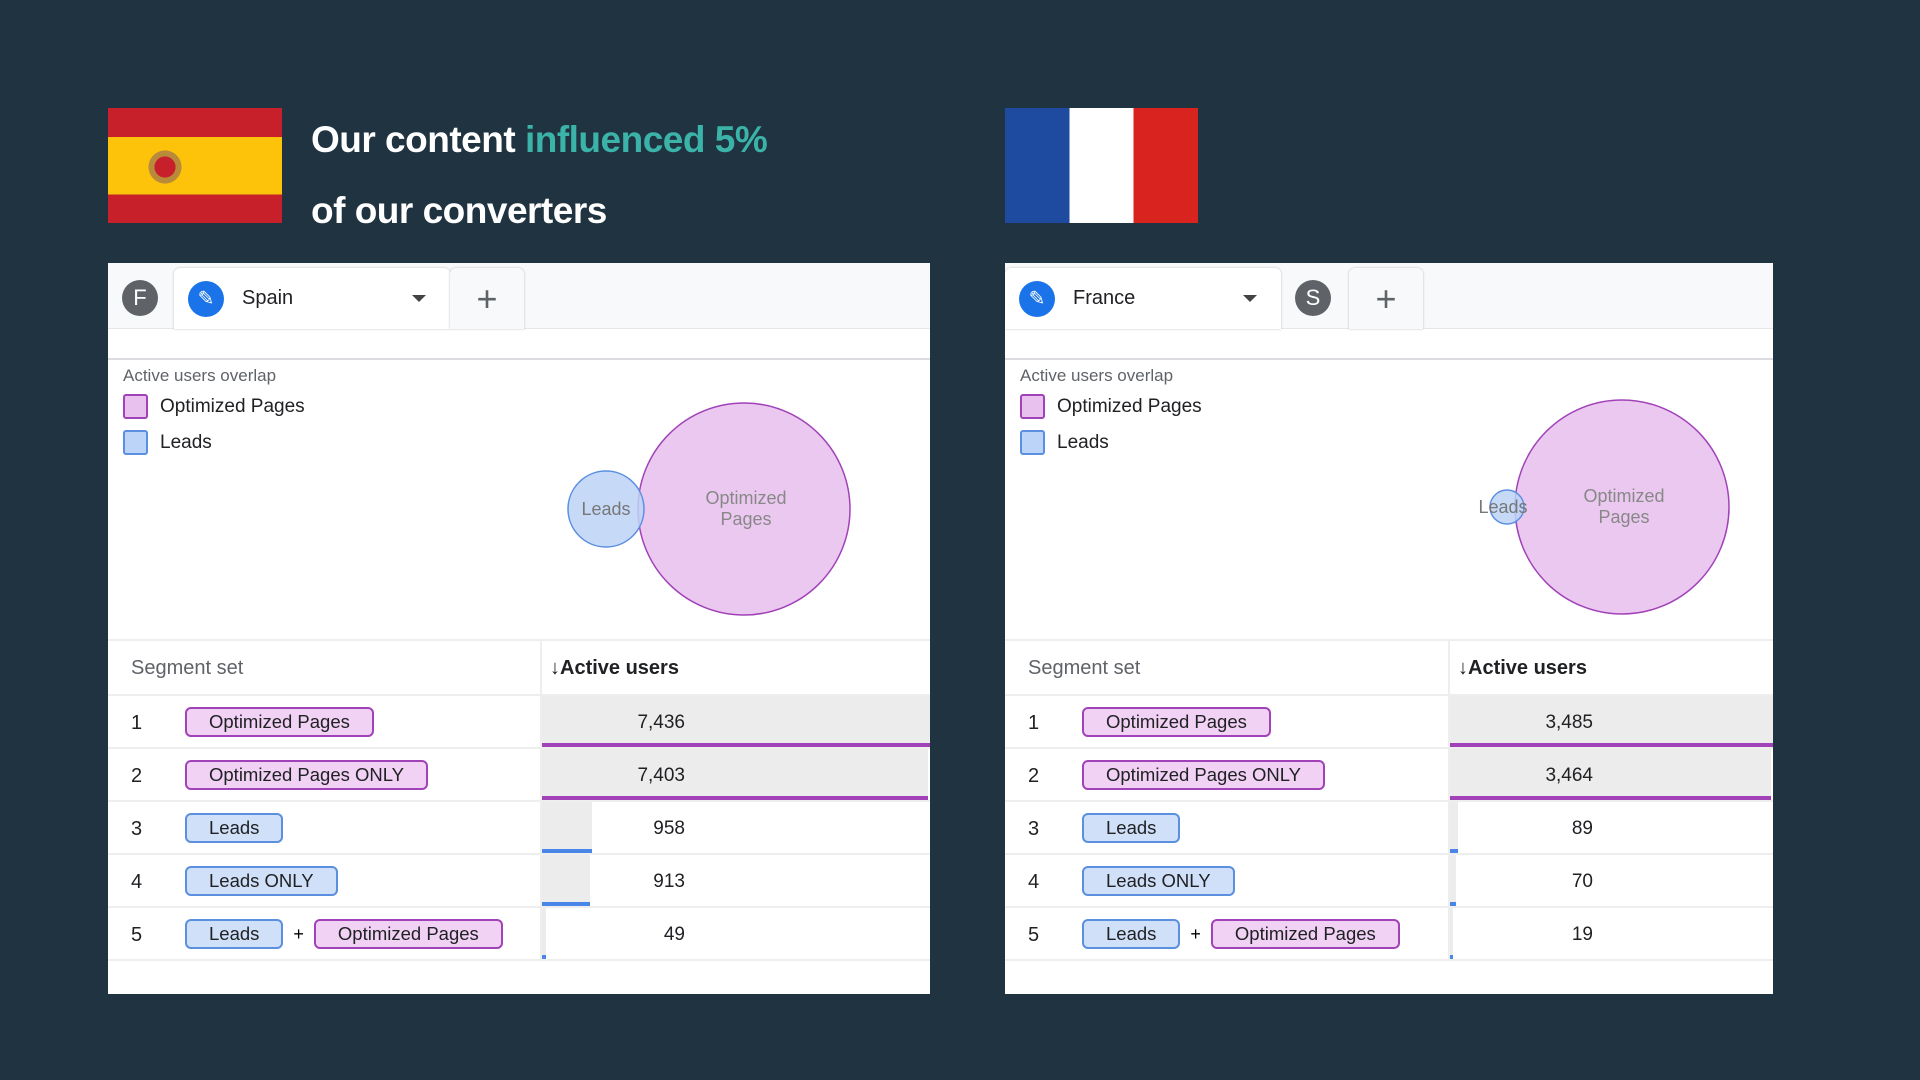 This screenshot has height=1080, width=1920. Describe the element at coordinates (736, 880) in the screenshot. I see `value-cell: 913` at that location.